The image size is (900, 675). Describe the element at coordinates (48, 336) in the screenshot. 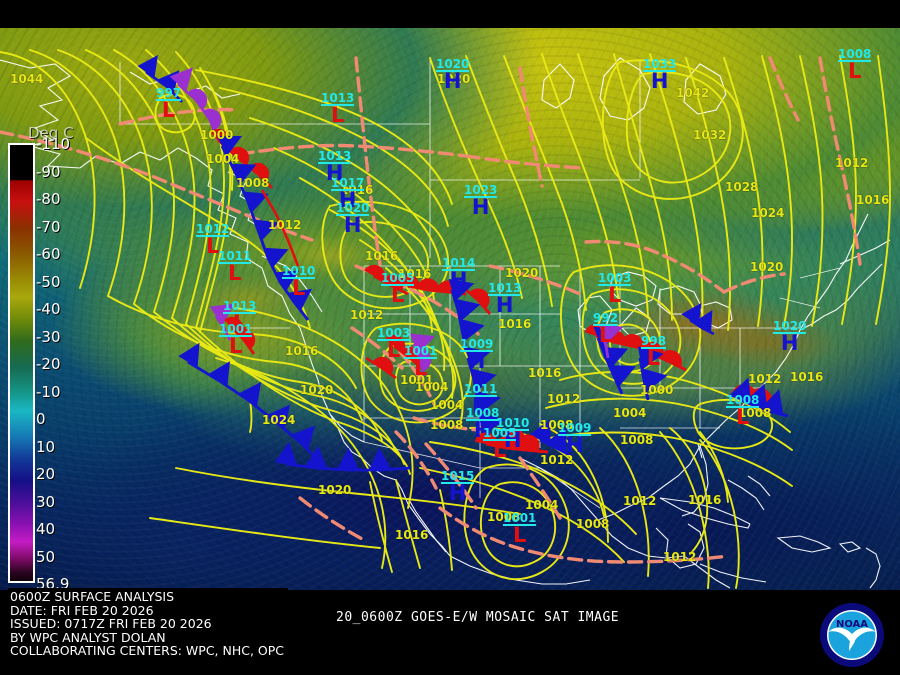

I see `colorbar-tick-label: -30` at that location.